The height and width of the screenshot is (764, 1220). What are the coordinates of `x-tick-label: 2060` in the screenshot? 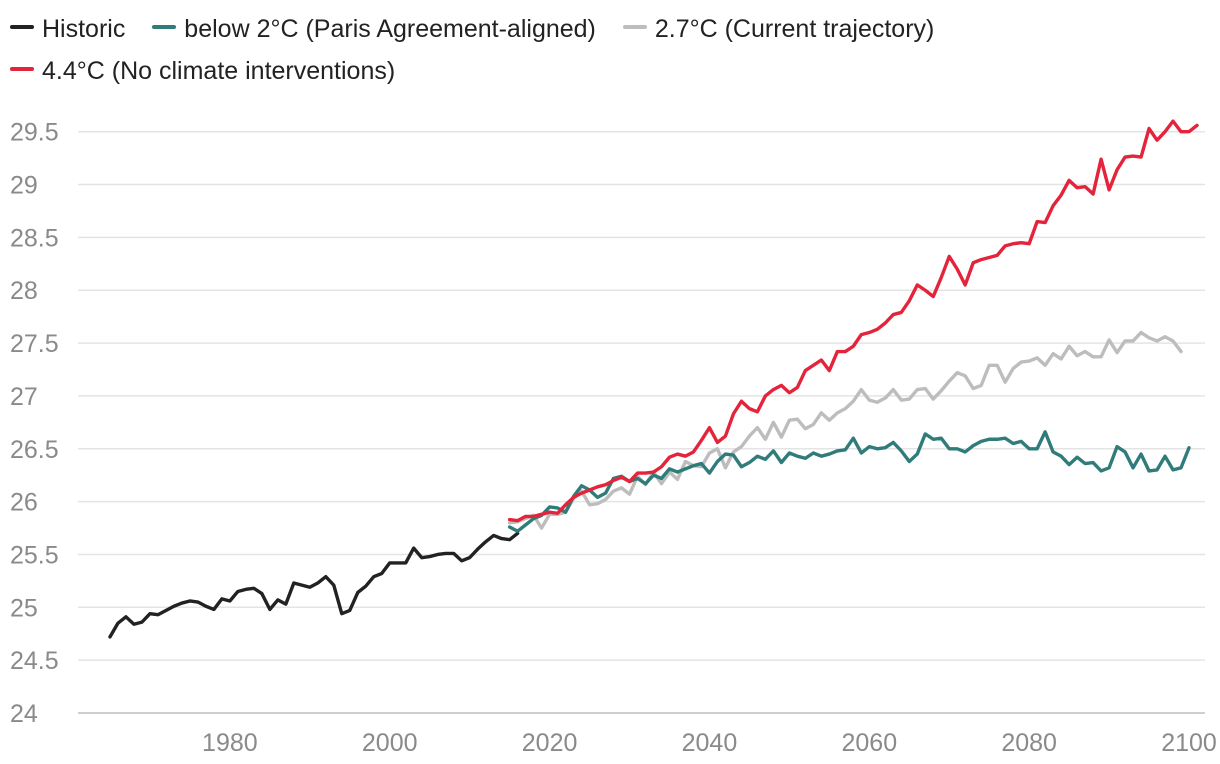 It's located at (869, 743).